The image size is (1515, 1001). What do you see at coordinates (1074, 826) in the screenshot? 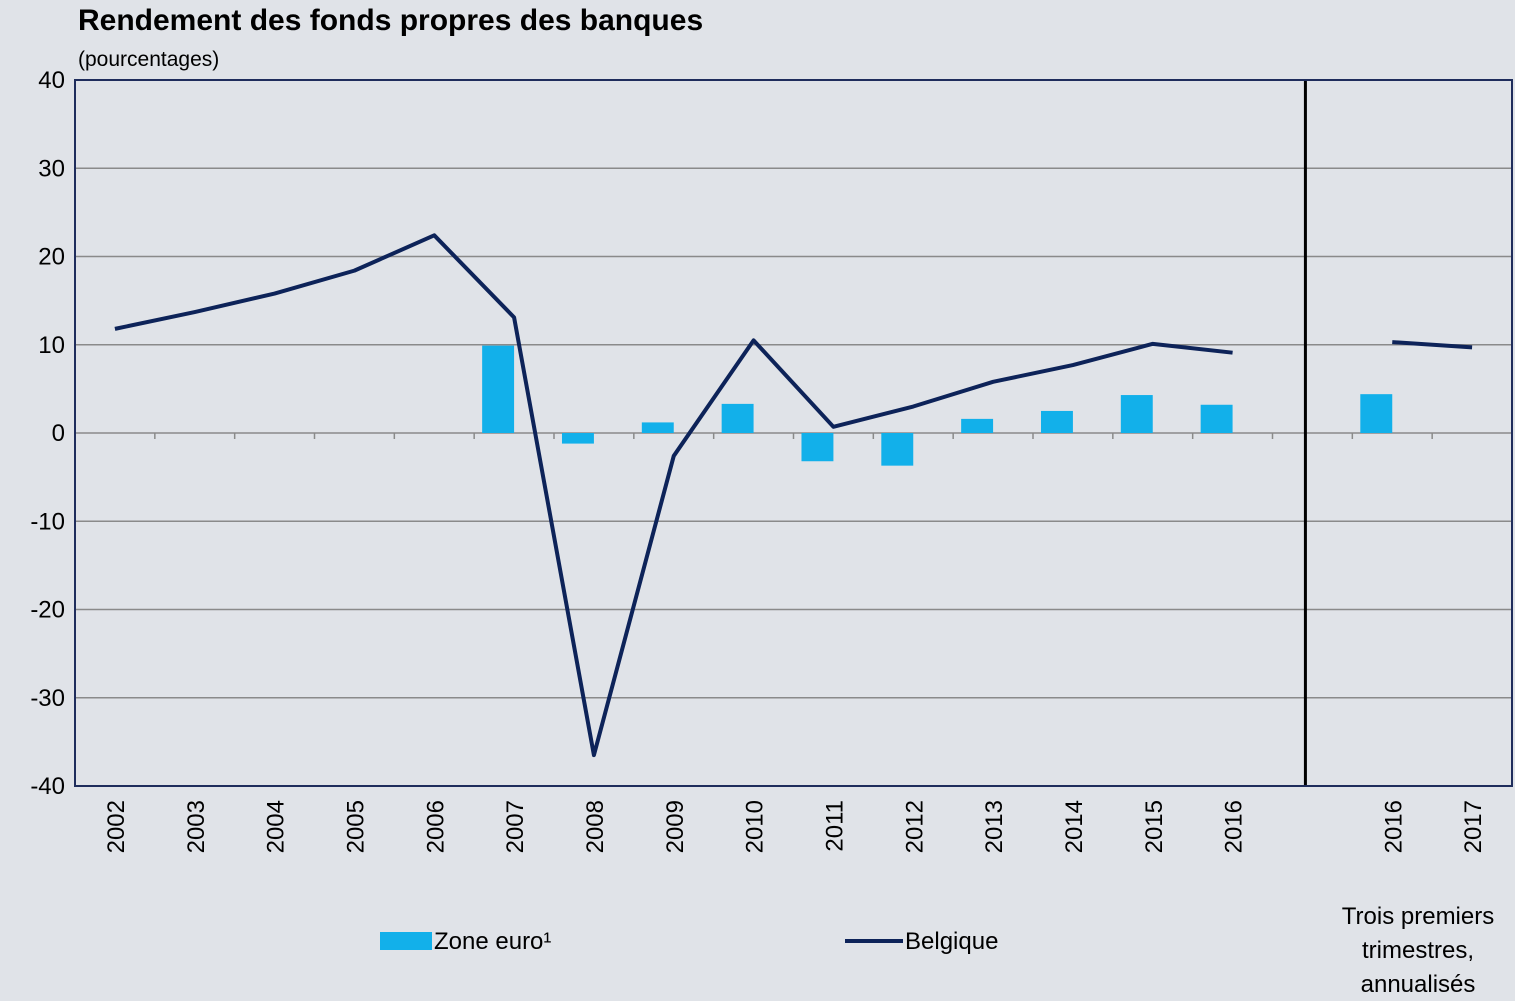
I see `x-tick-label: 2014` at bounding box center [1074, 826].